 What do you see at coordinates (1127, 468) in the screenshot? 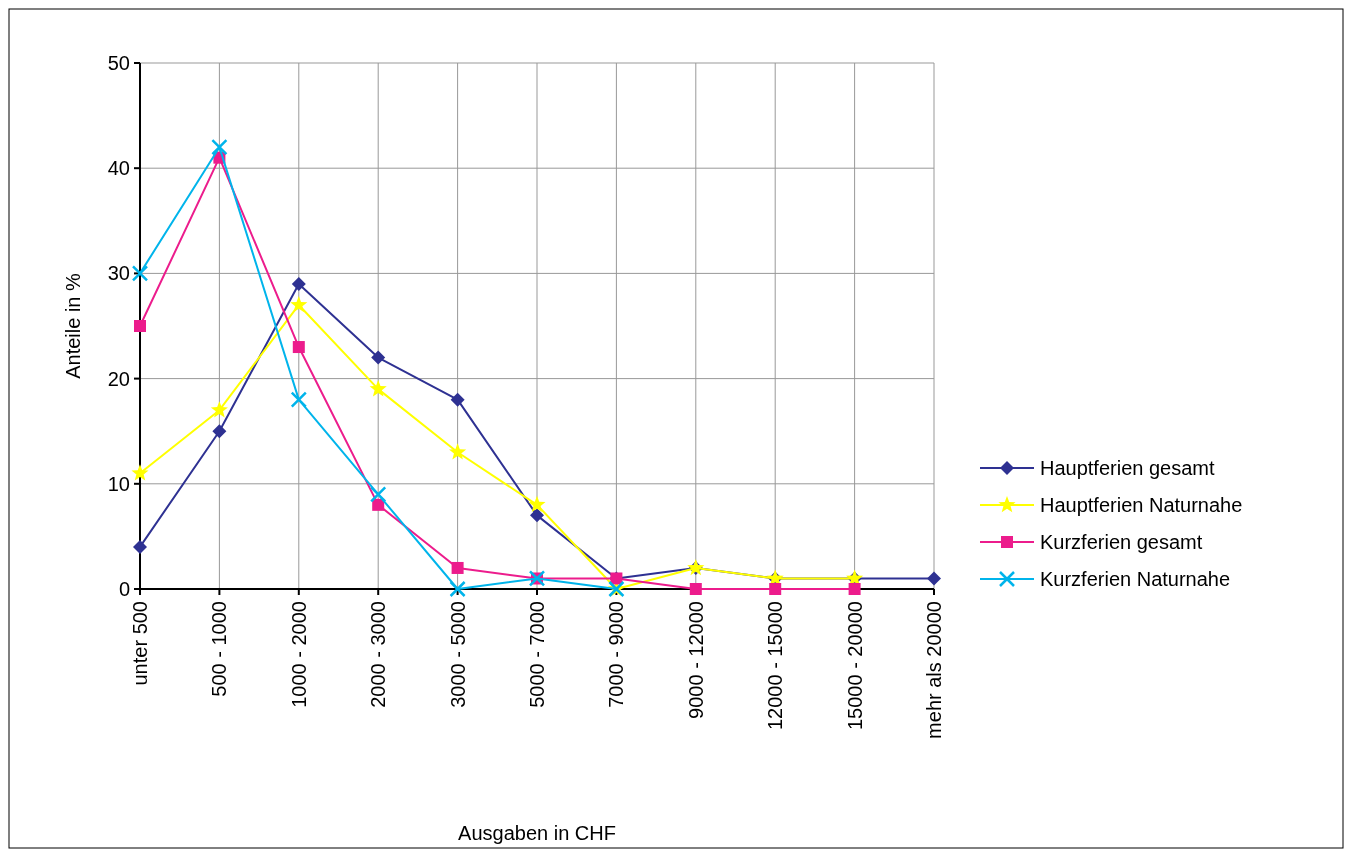
I see `legend-label: Hauptferien gesamt` at bounding box center [1127, 468].